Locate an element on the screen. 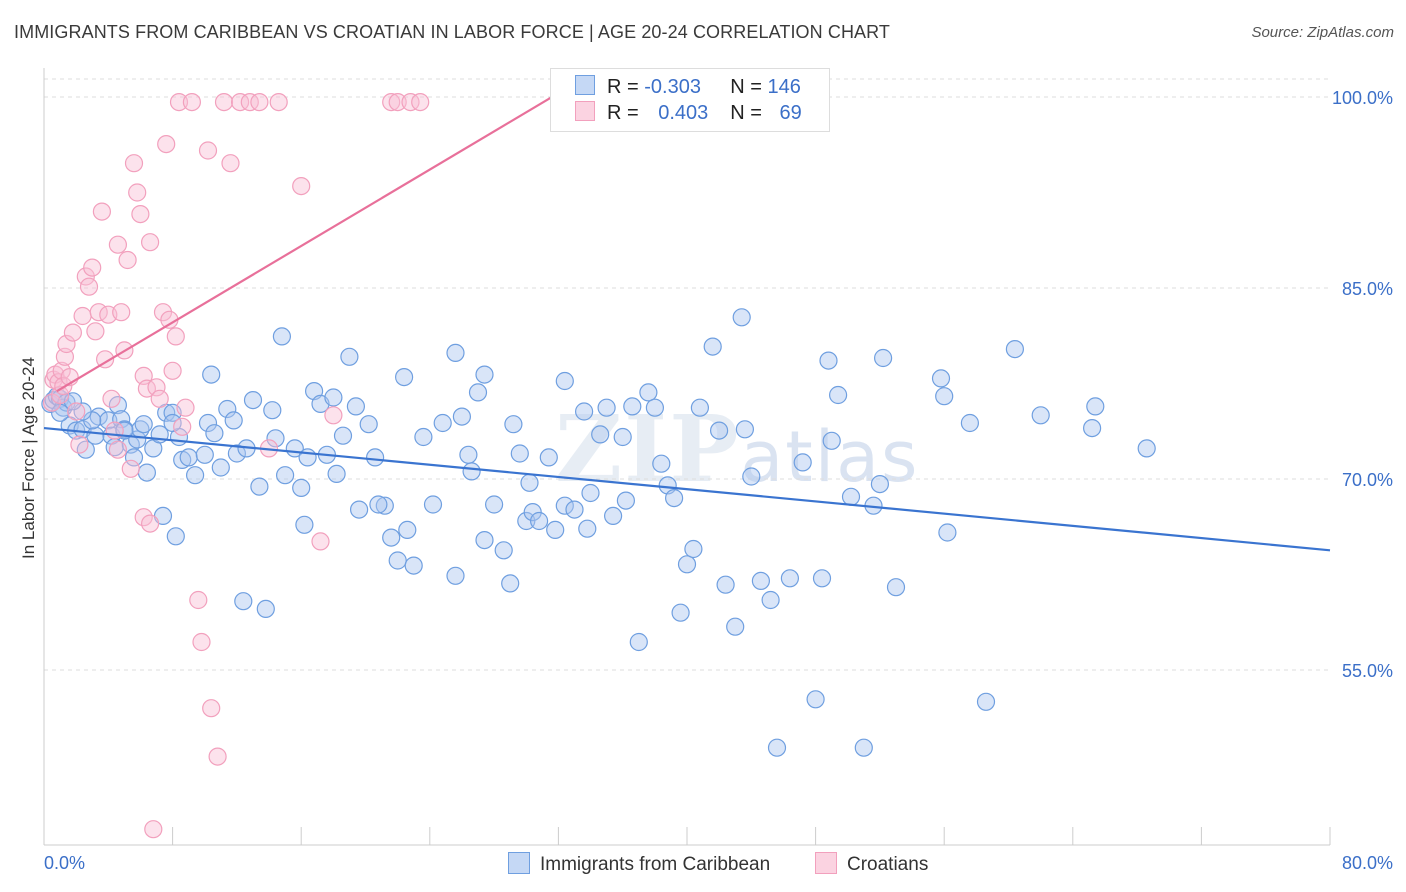  y-tick-label: 70.0% is located at coordinates (1367, 480).